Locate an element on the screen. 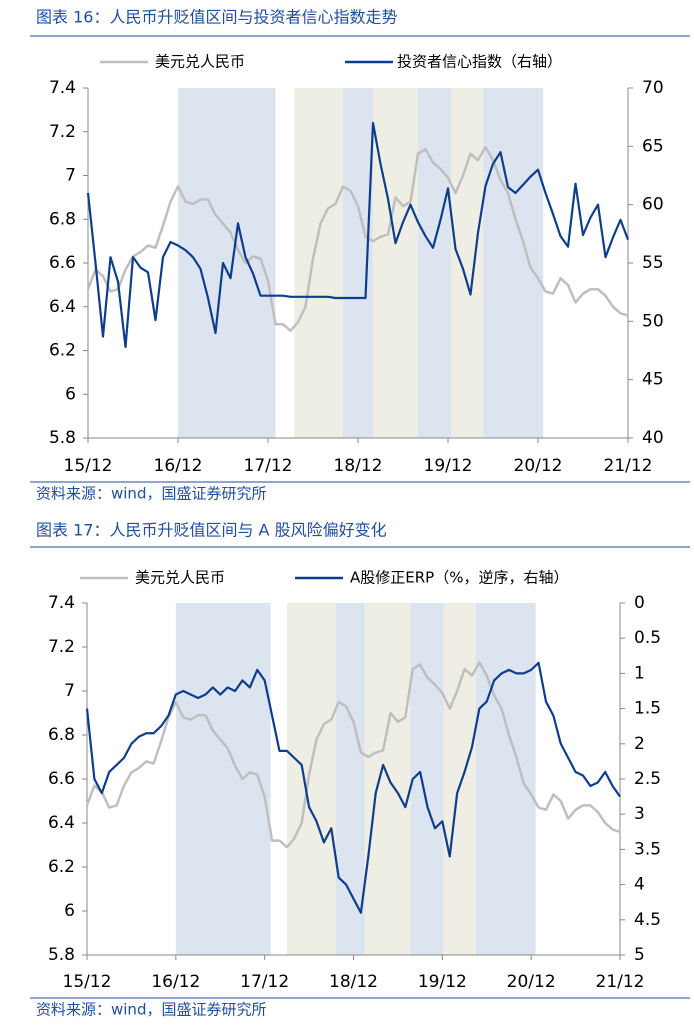 Image resolution: width=694 pixels, height=1028 pixels. legend-label: A股修正ERP（%，逆序，右轴） is located at coordinates (459, 578).